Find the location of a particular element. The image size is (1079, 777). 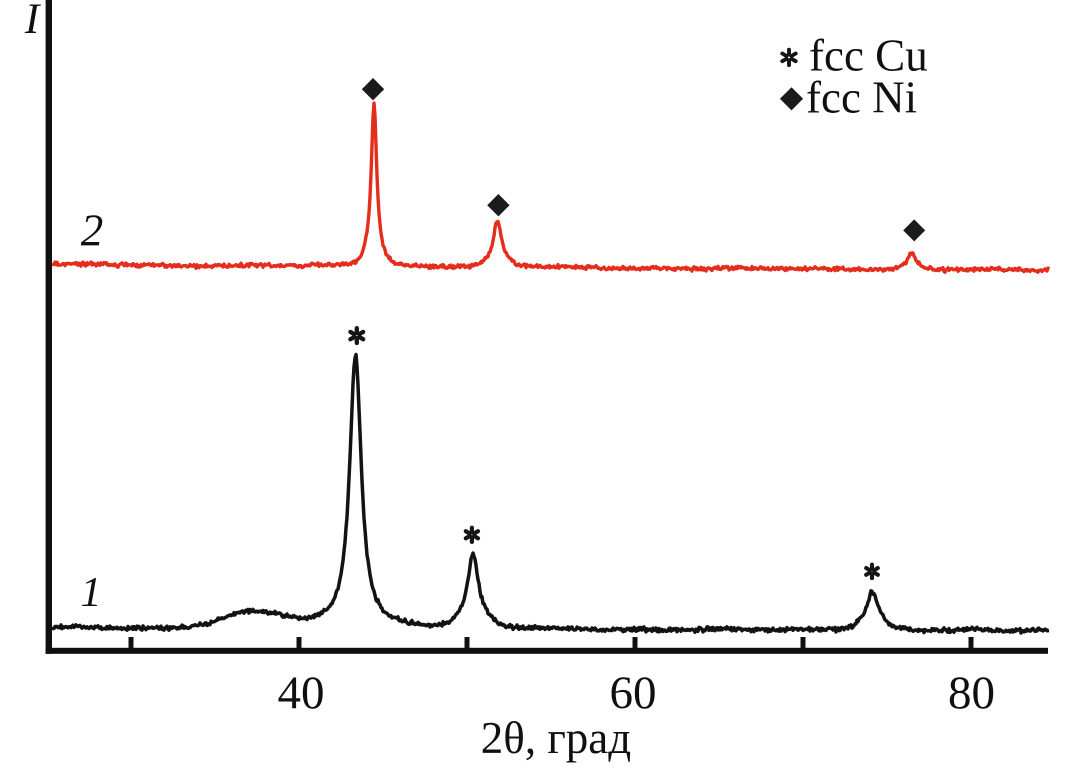

svg-text: fcc Cu is located at coordinates (868, 56).